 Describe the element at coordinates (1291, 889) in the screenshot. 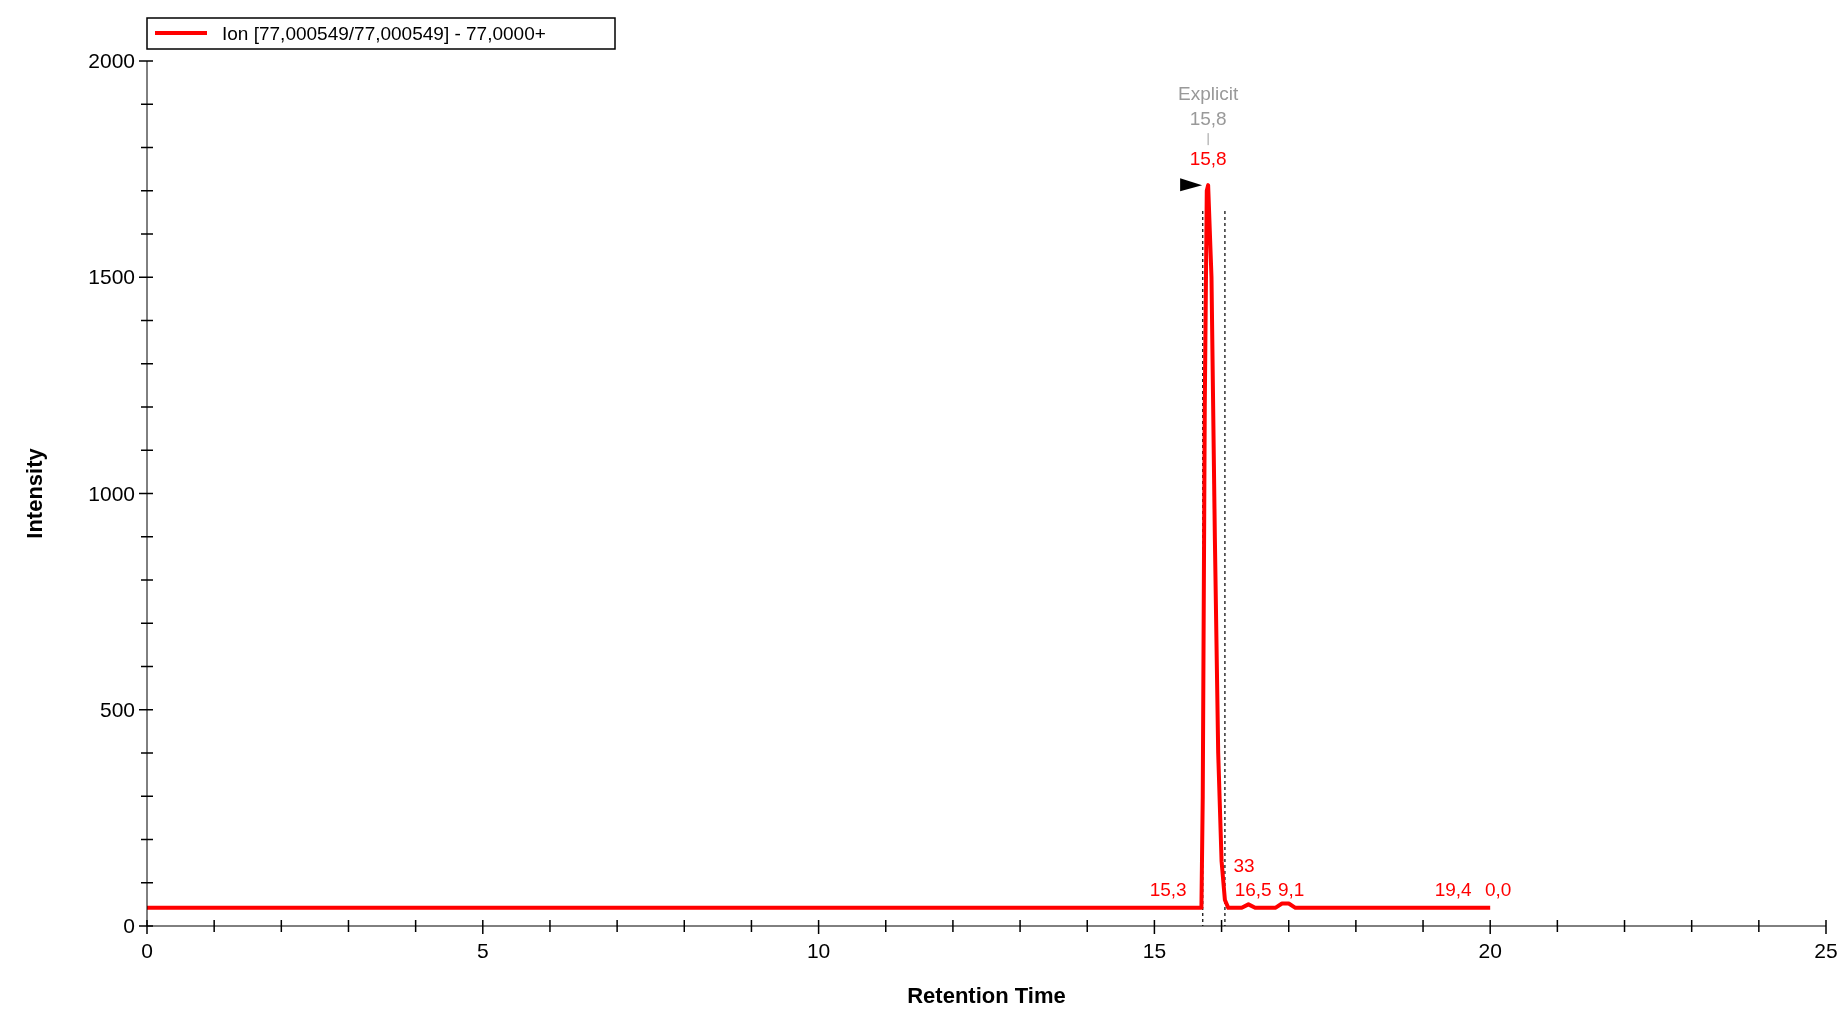

I see `annotation: 9,1` at that location.